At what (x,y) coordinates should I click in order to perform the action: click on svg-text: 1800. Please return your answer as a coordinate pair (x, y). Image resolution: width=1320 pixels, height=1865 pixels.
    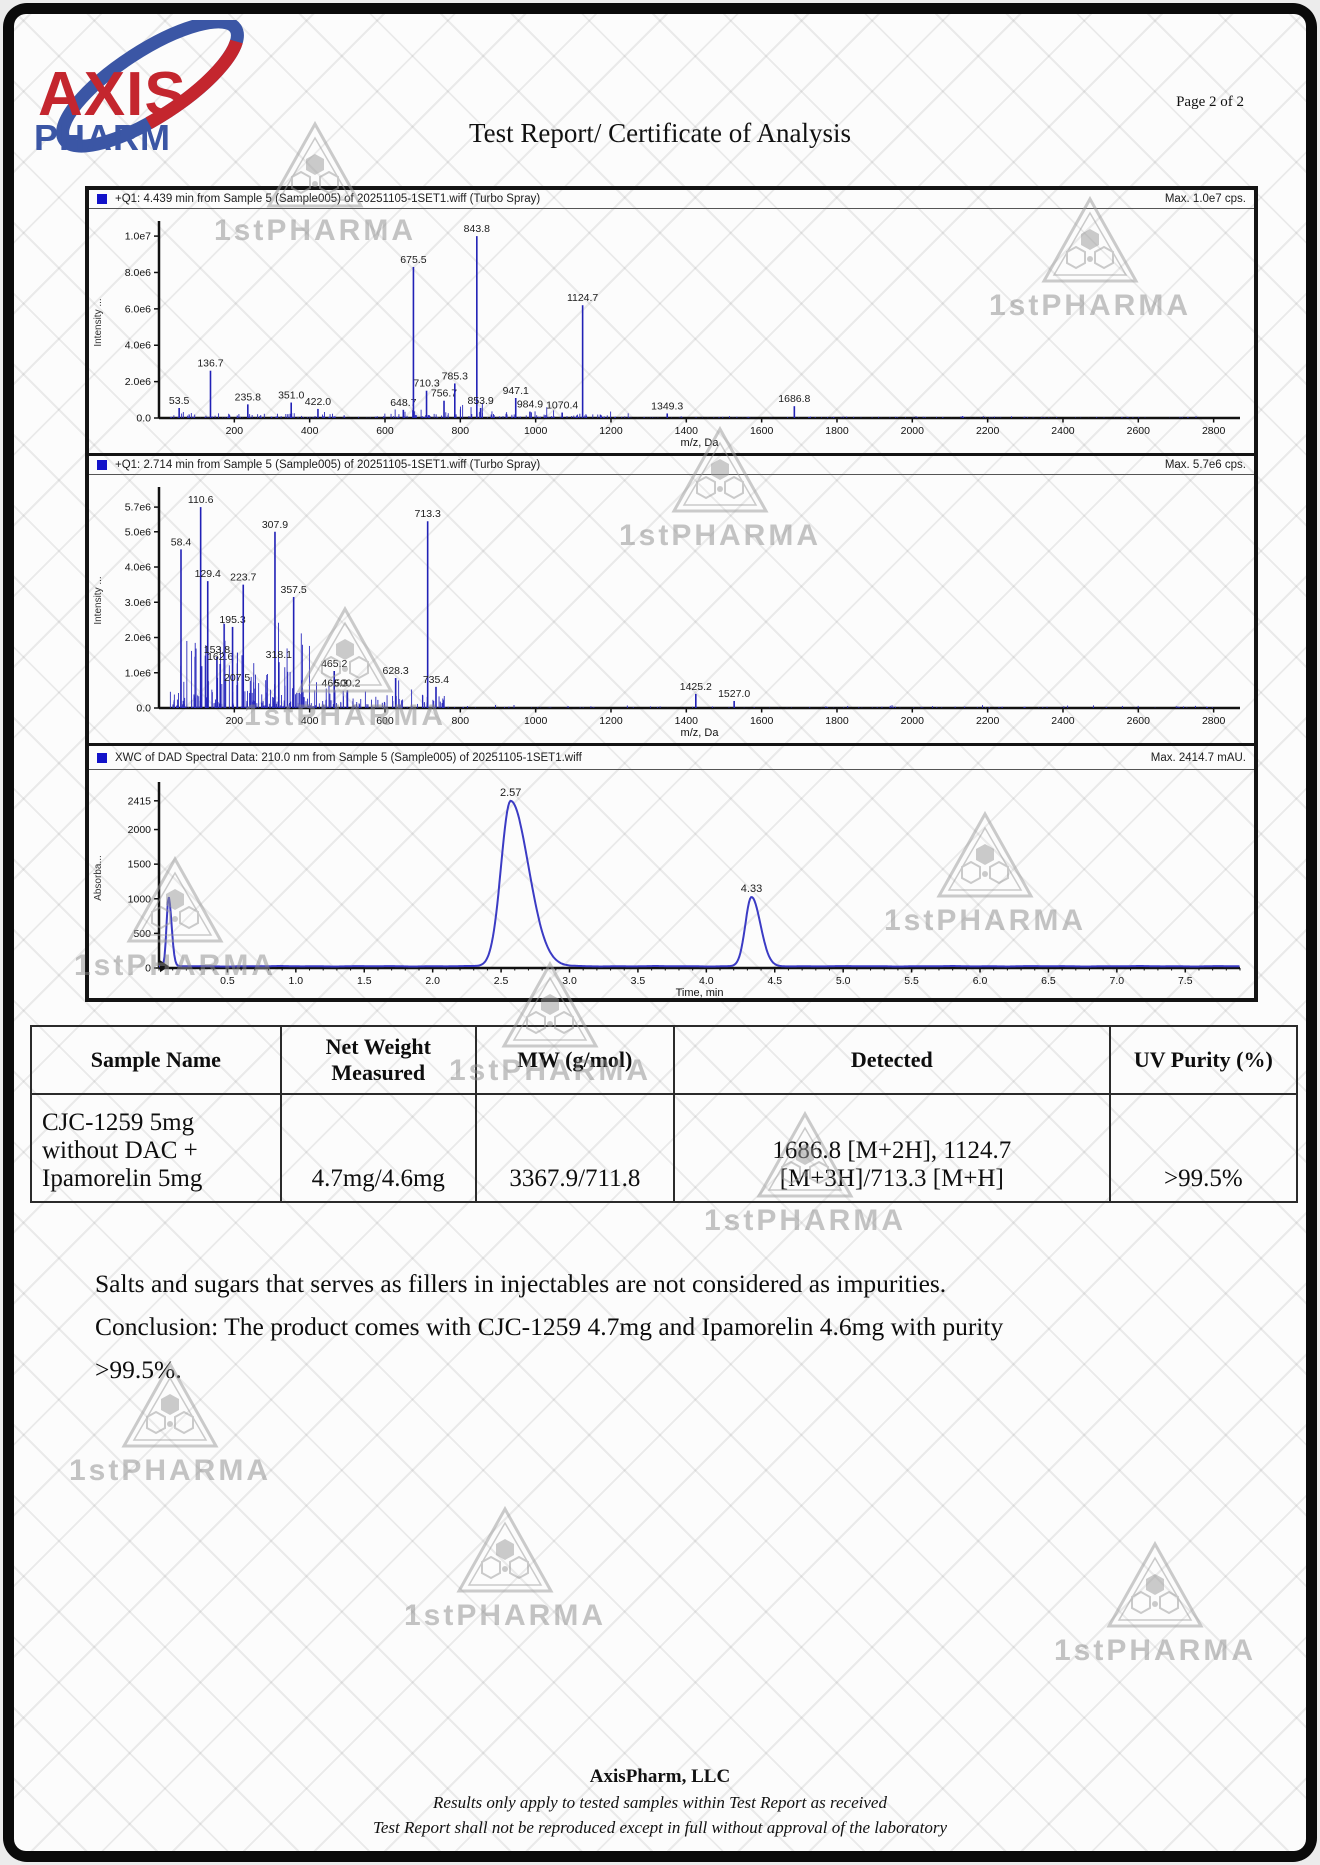
    Looking at the image, I should click on (837, 721).